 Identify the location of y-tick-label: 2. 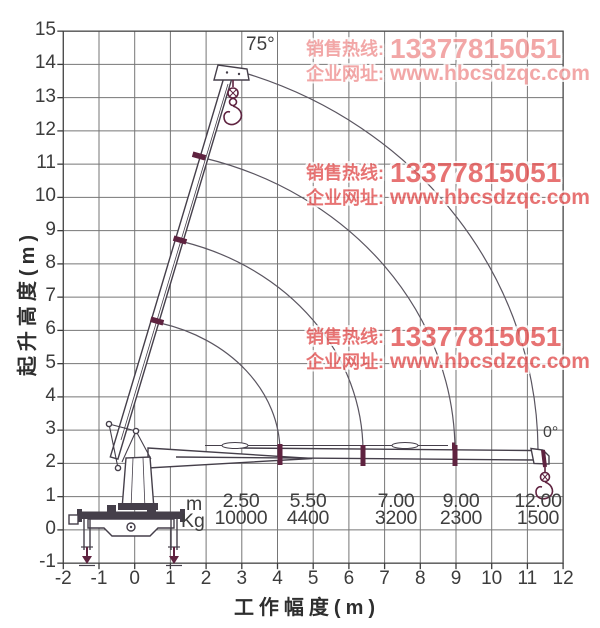
(50, 462).